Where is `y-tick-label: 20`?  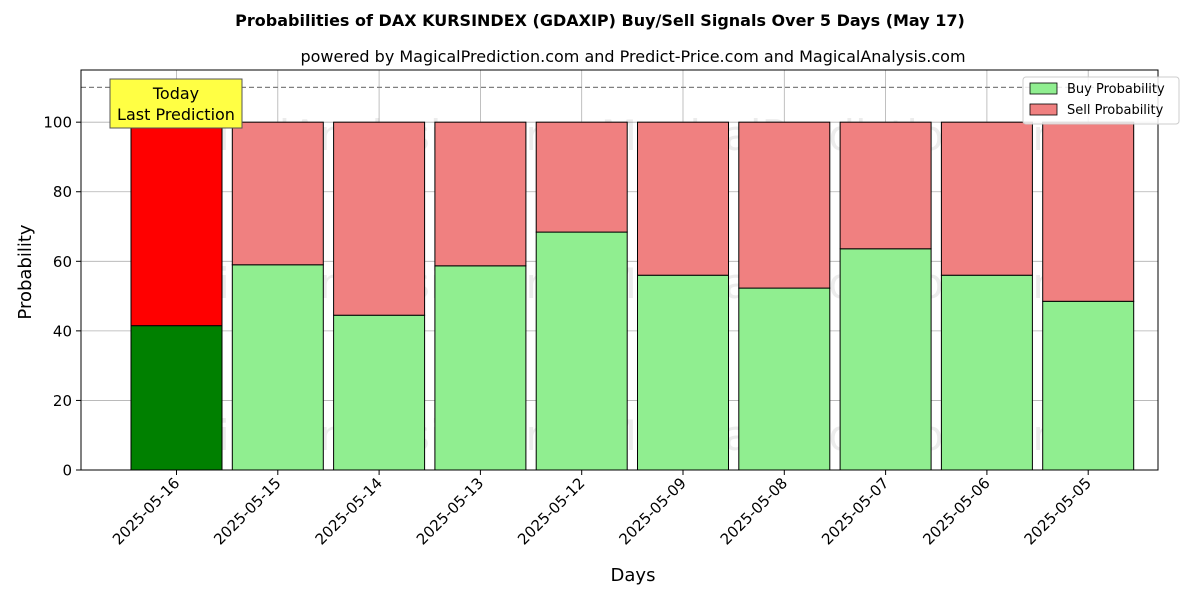 y-tick-label: 20 is located at coordinates (62, 401).